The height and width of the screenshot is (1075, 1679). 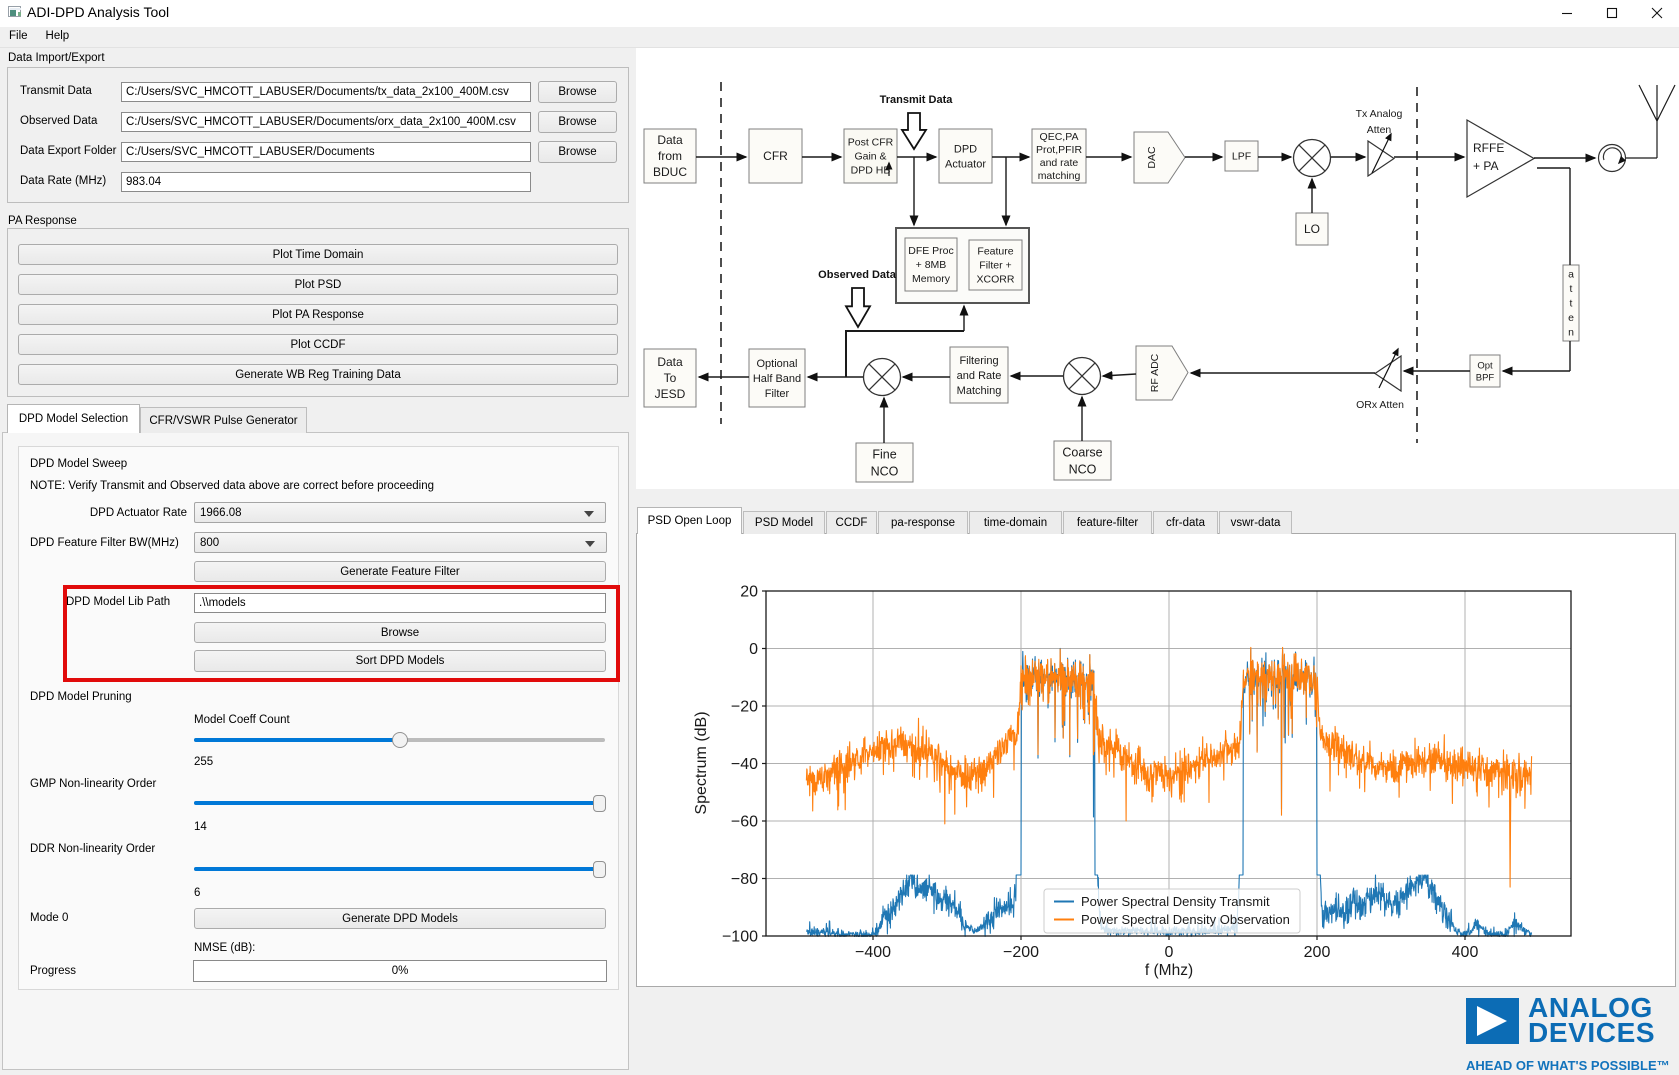 I want to click on svg-text: Tx Analog, so click(x=1379, y=114).